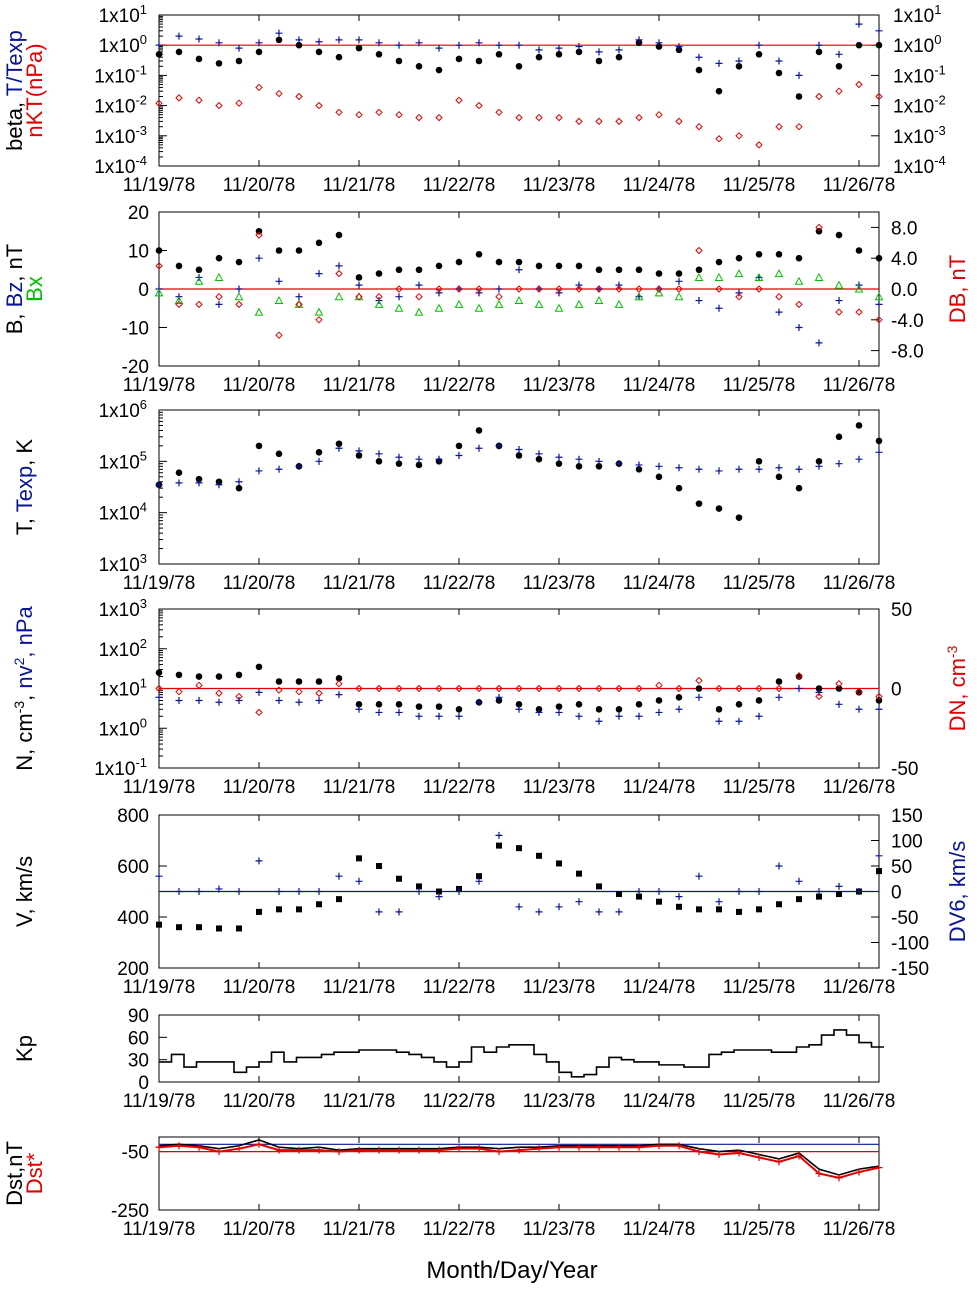 This screenshot has width=977, height=1290. Describe the element at coordinates (135, 329) in the screenshot. I see `y-tick-label: -10` at that location.